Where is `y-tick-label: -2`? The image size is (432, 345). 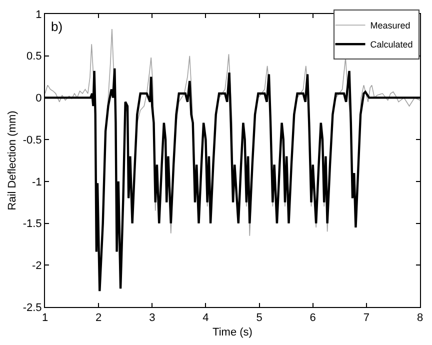
y-tick-label: -2 is located at coordinates (37, 266).